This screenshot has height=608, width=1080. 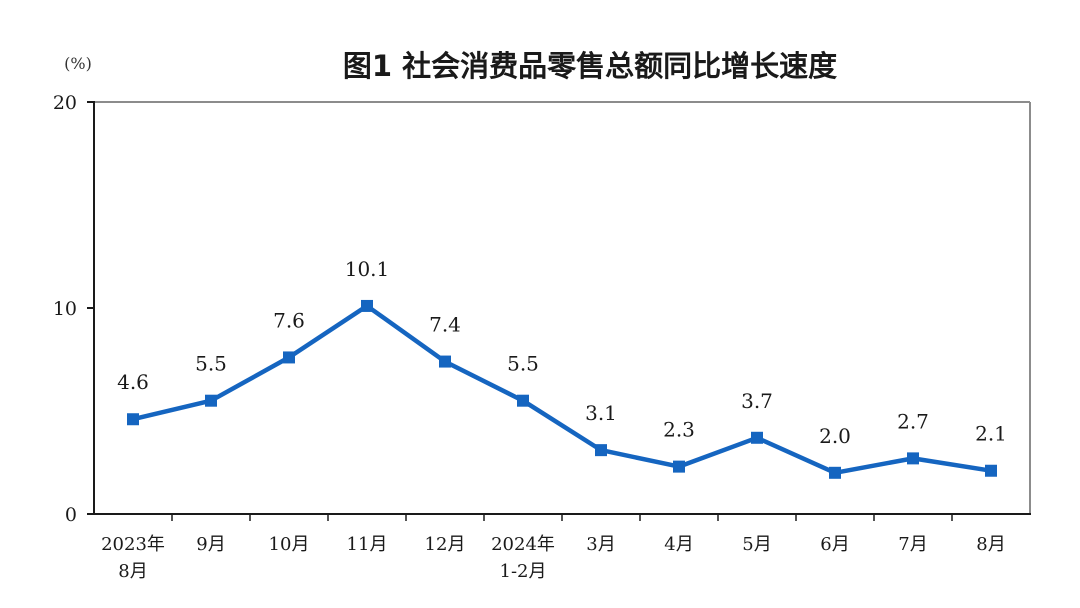 I want to click on data-label: 2.1, so click(x=991, y=434).